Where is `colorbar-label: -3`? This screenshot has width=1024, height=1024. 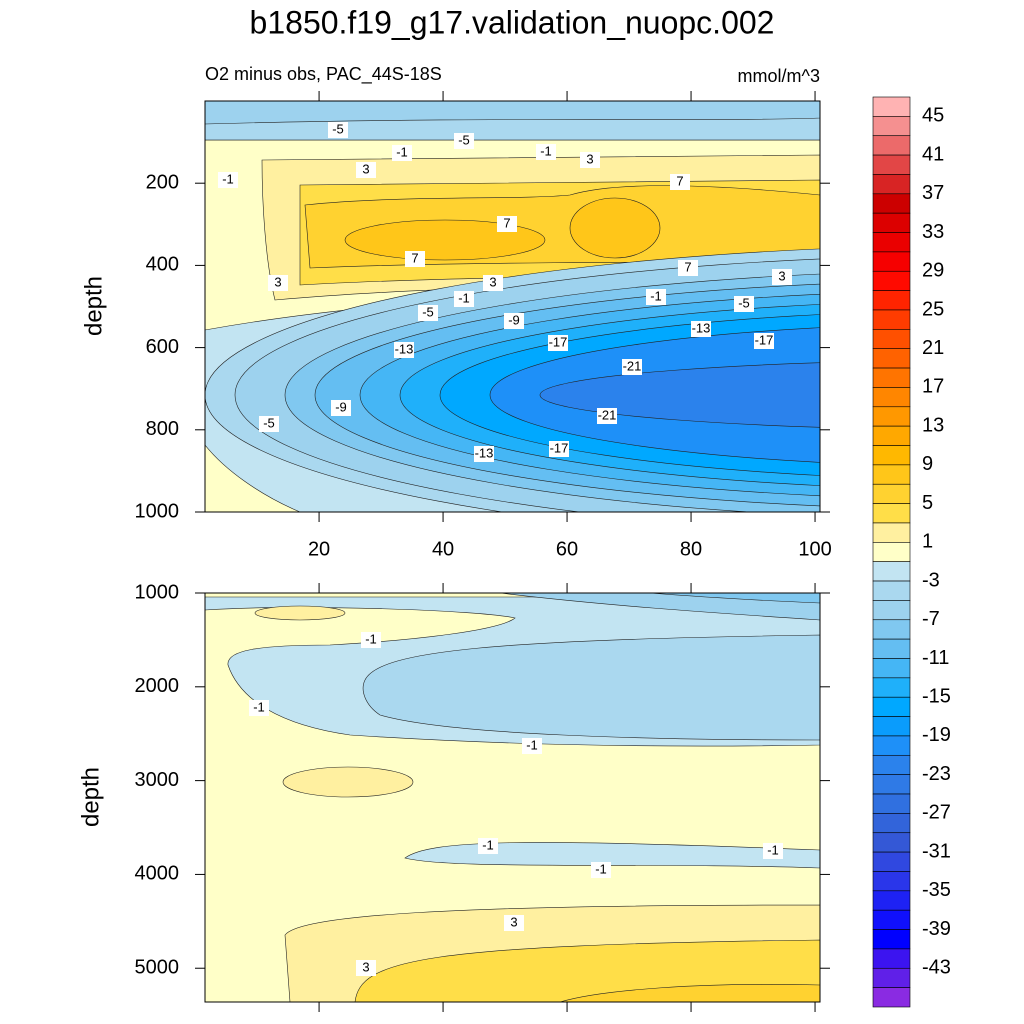 colorbar-label: -3 is located at coordinates (931, 580).